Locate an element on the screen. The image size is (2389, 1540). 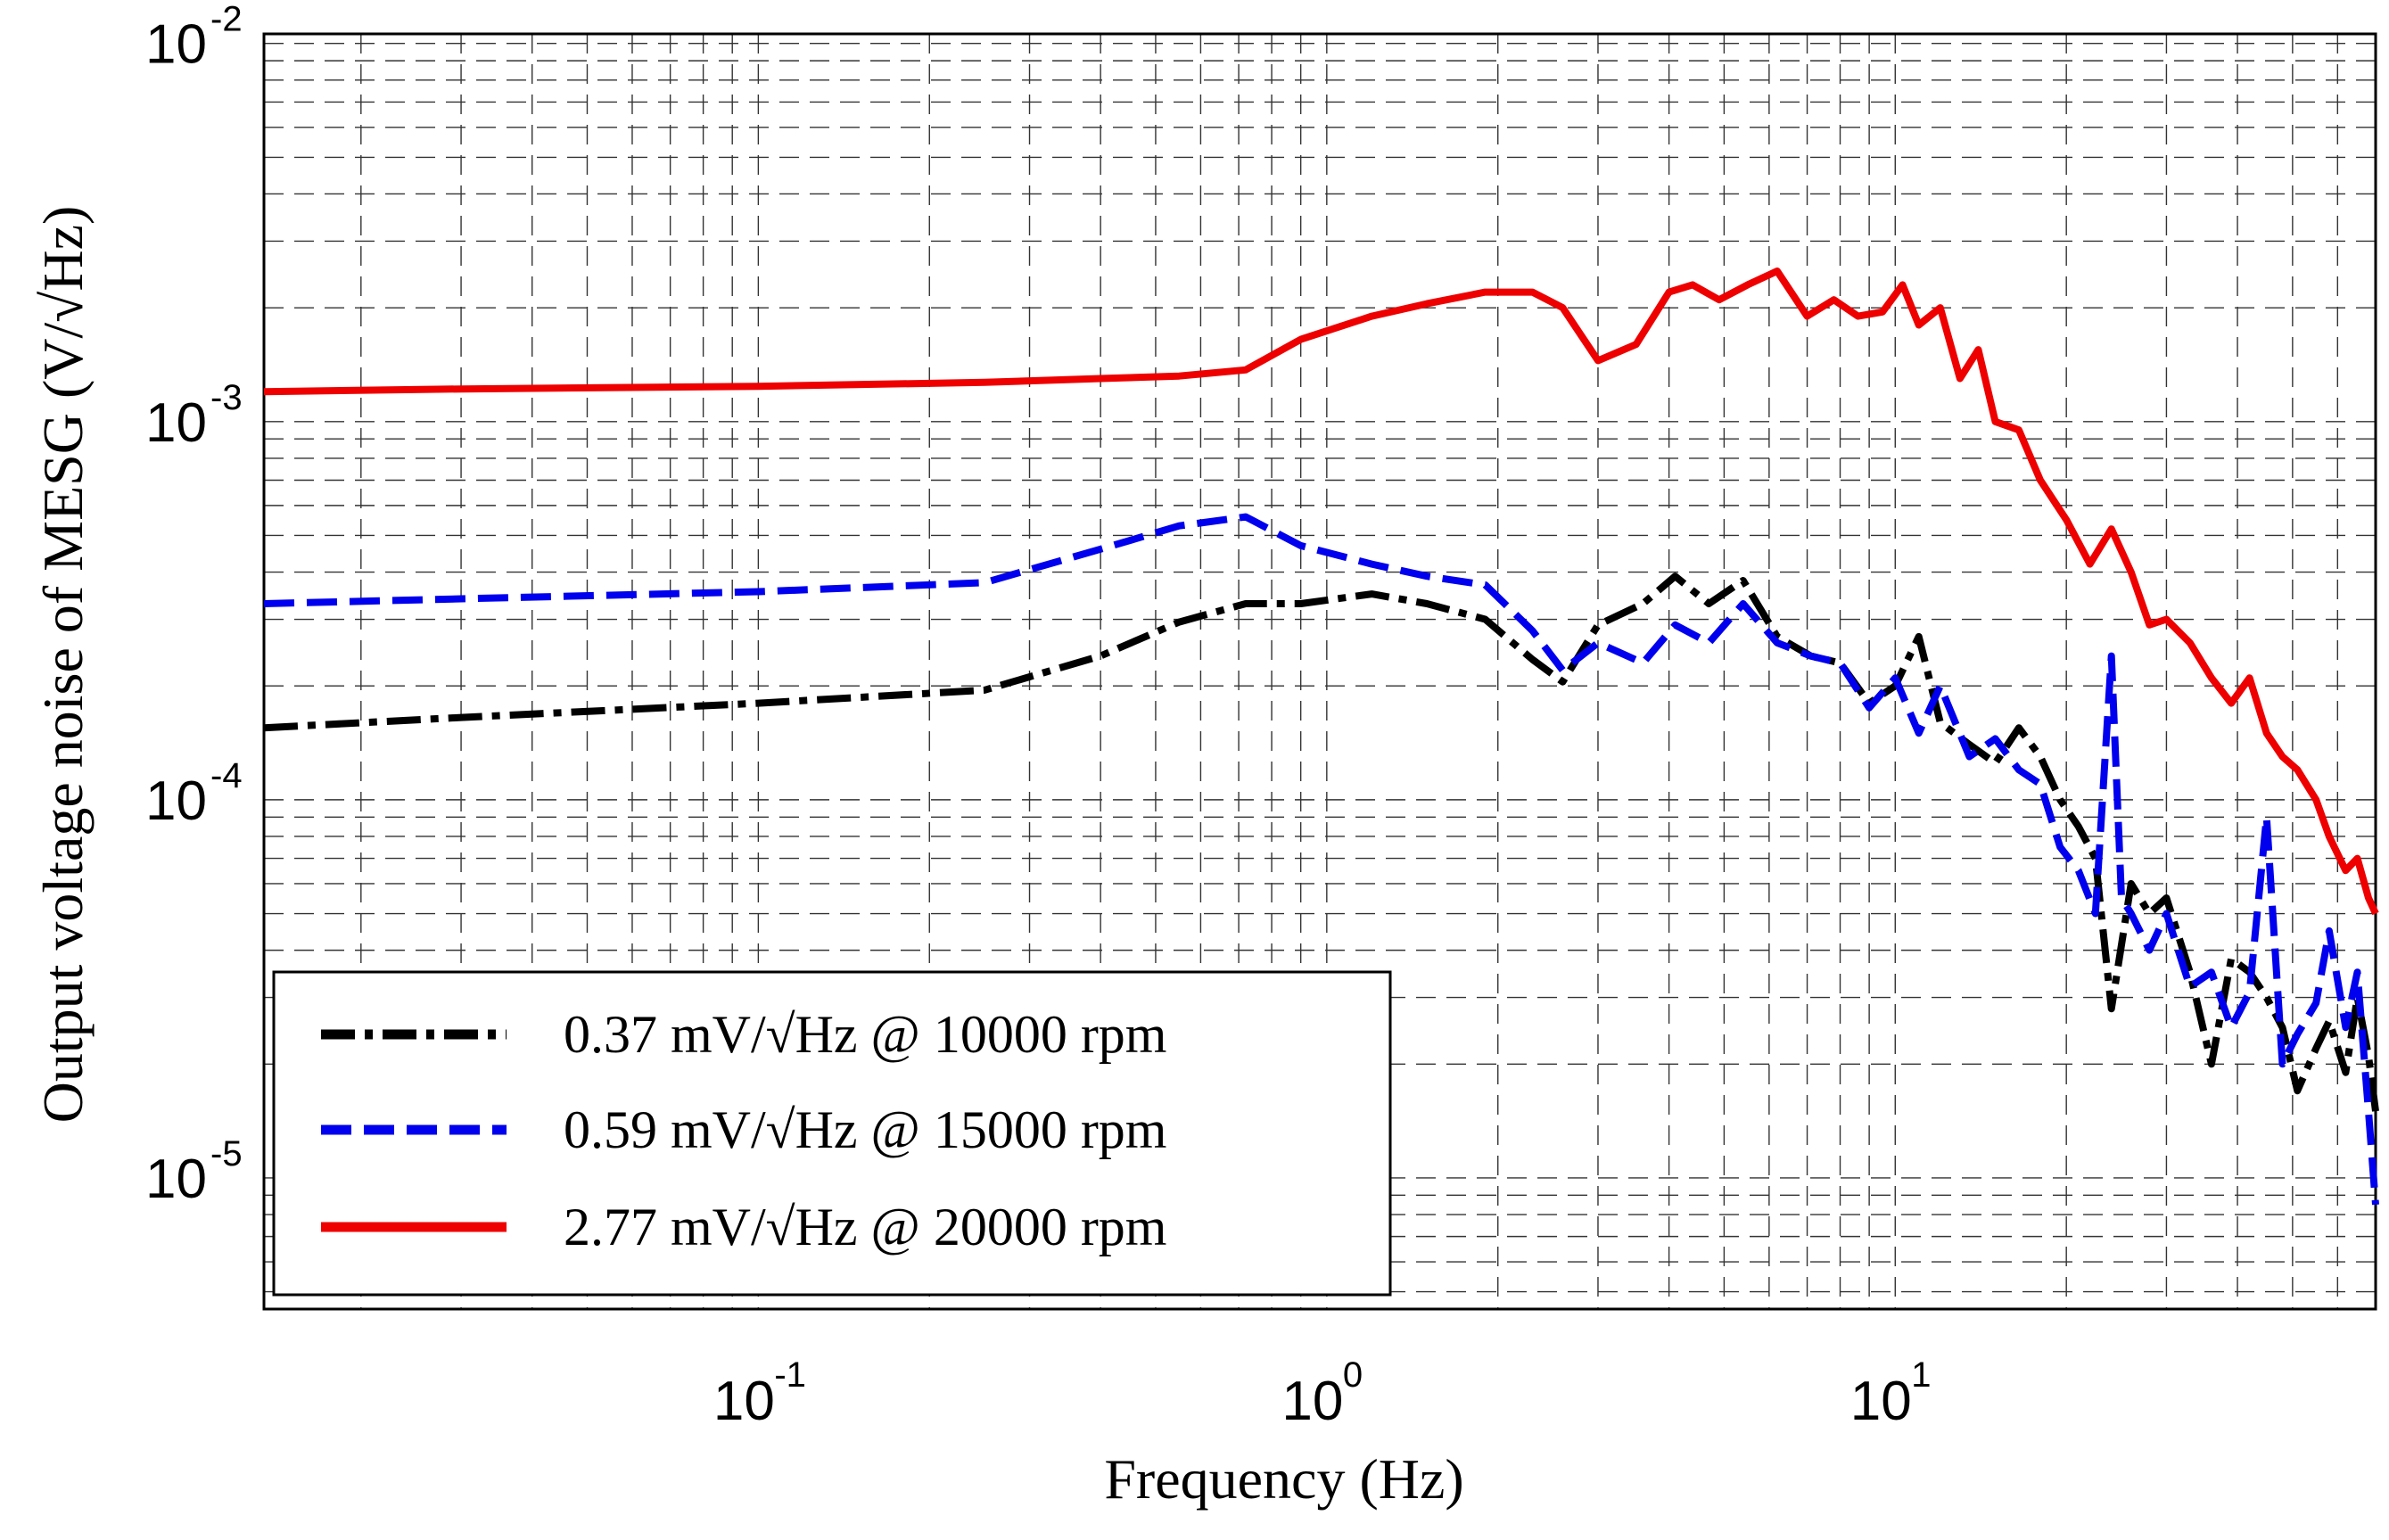
svg-text: -1 is located at coordinates (790, 1375).